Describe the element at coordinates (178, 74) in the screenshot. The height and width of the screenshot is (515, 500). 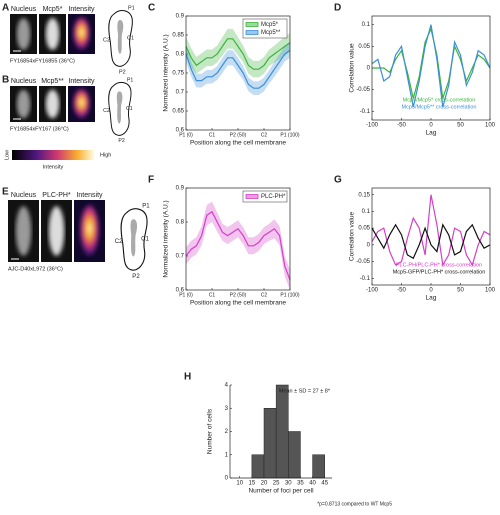
I see `y-tick-label: 0.75` at that location.